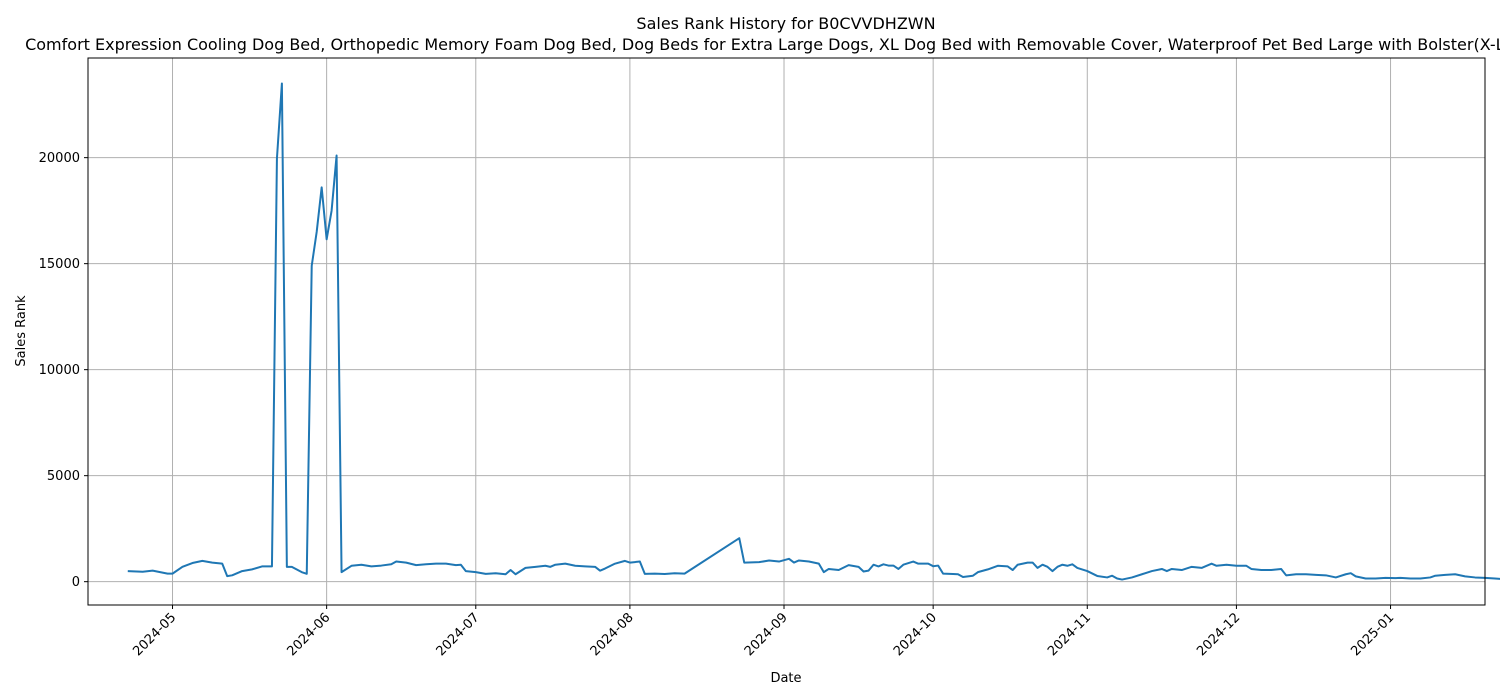  I want to click on x-tick-label: 2024-12, so click(1218, 634).